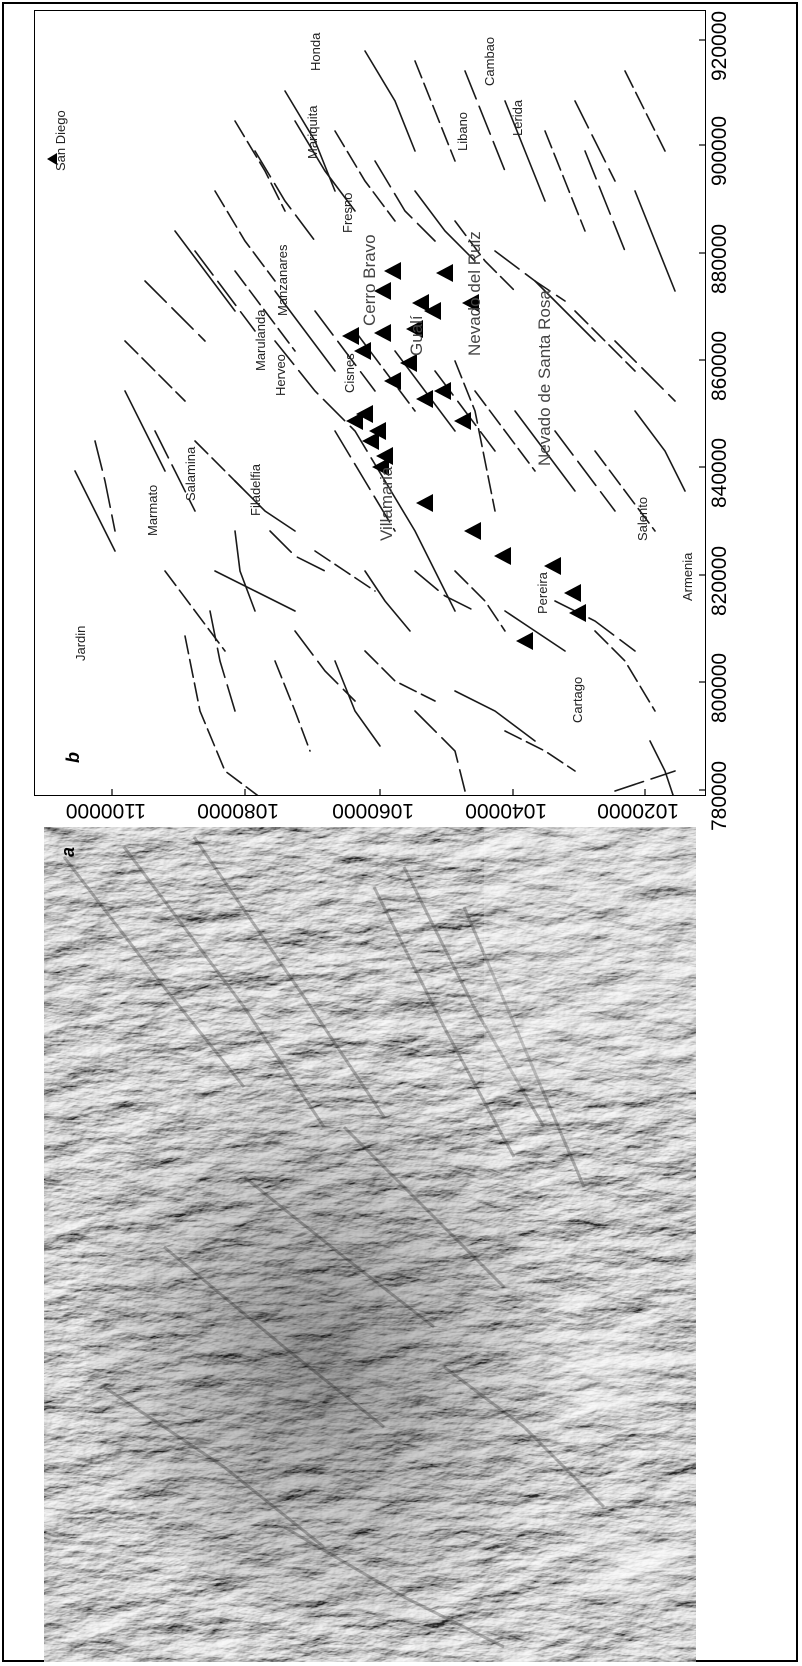  What do you see at coordinates (719, 45) in the screenshot?
I see `x-axis-tick-920000: 920000` at bounding box center [719, 45].